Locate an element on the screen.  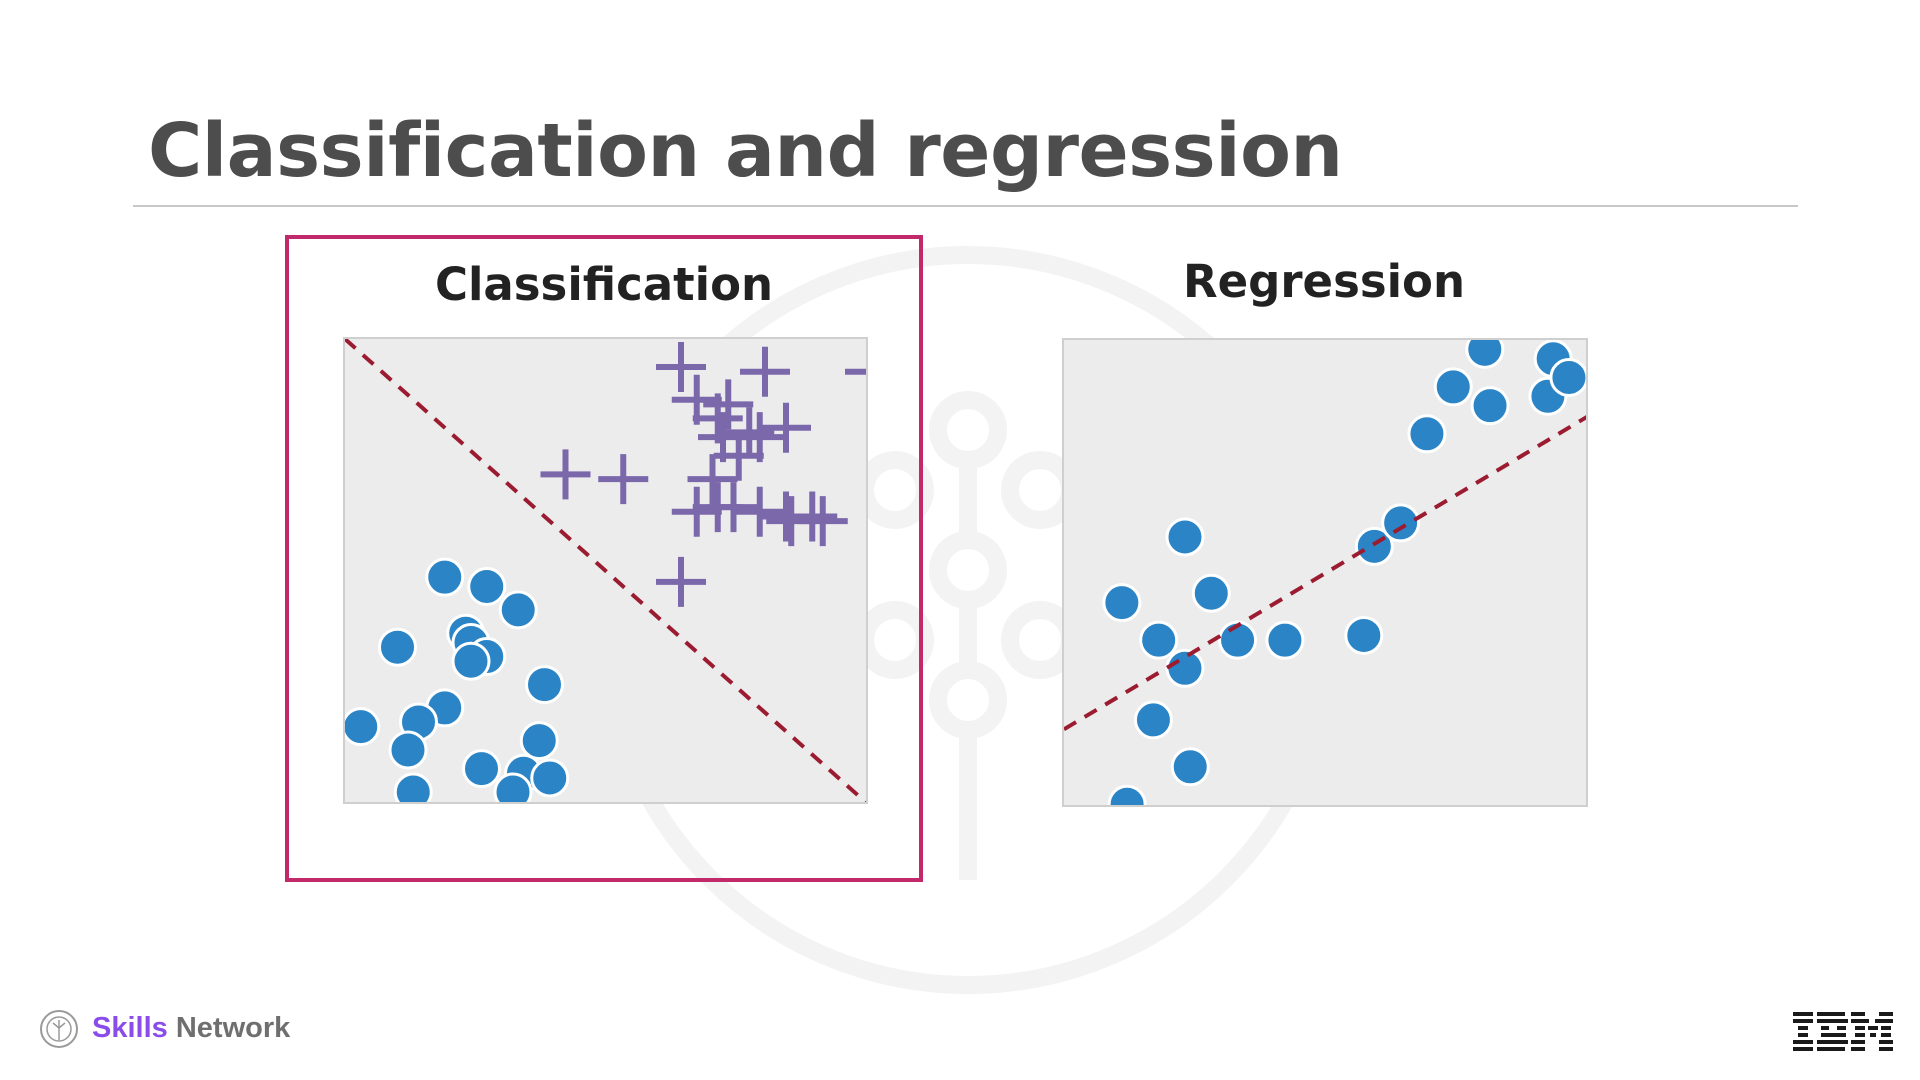
brand-network: Network is located at coordinates (233, 1028).